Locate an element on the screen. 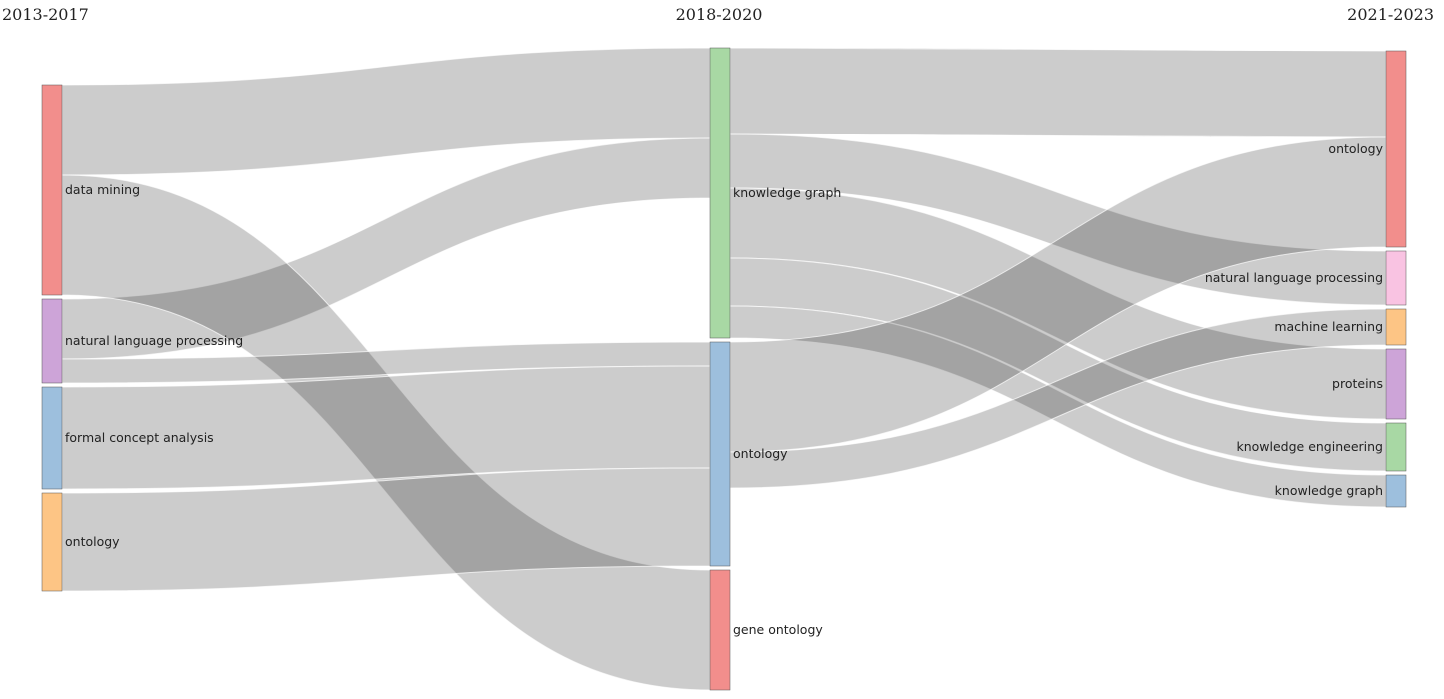 Image resolution: width=1444 pixels, height=699 pixels. node-b_kg is located at coordinates (720, 193).